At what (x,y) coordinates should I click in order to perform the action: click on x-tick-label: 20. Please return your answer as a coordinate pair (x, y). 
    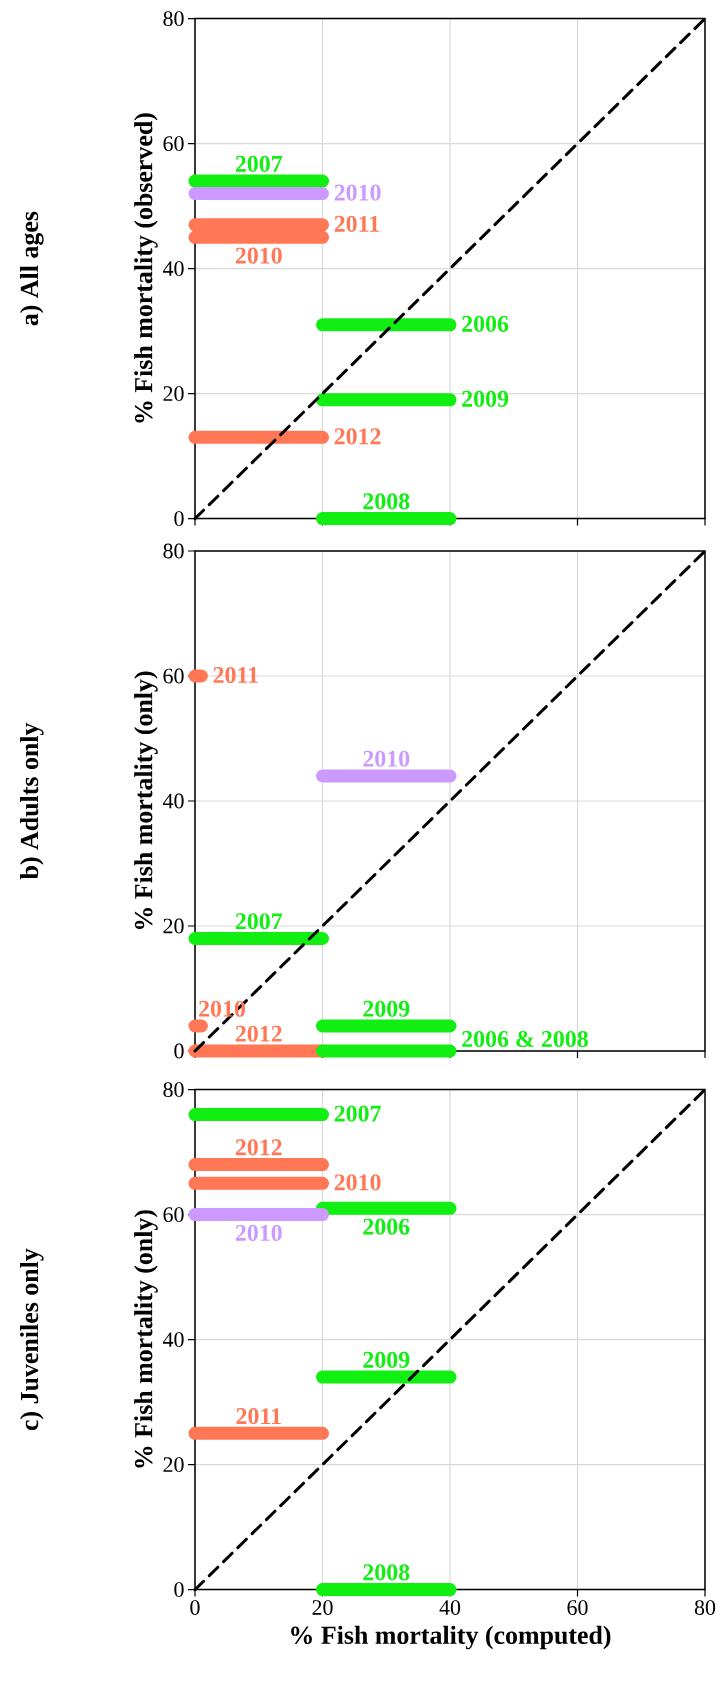
    Looking at the image, I should click on (322, 1607).